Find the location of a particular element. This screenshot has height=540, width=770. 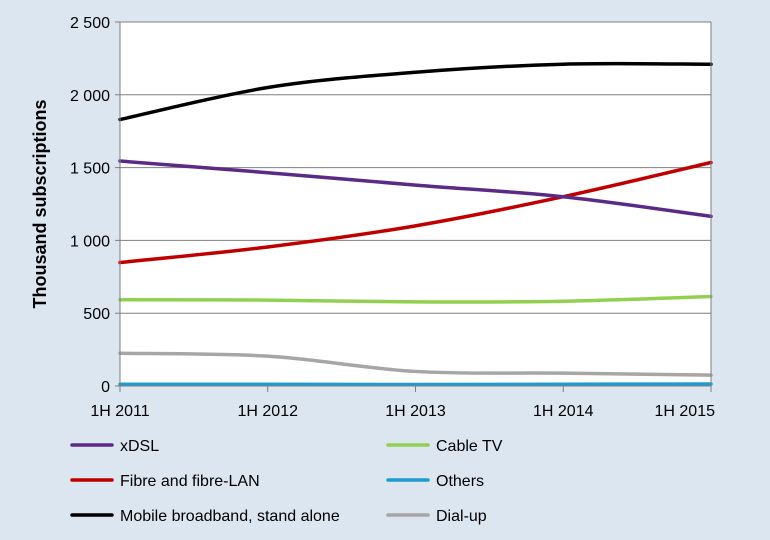

legend-label: Cable TV is located at coordinates (469, 446).